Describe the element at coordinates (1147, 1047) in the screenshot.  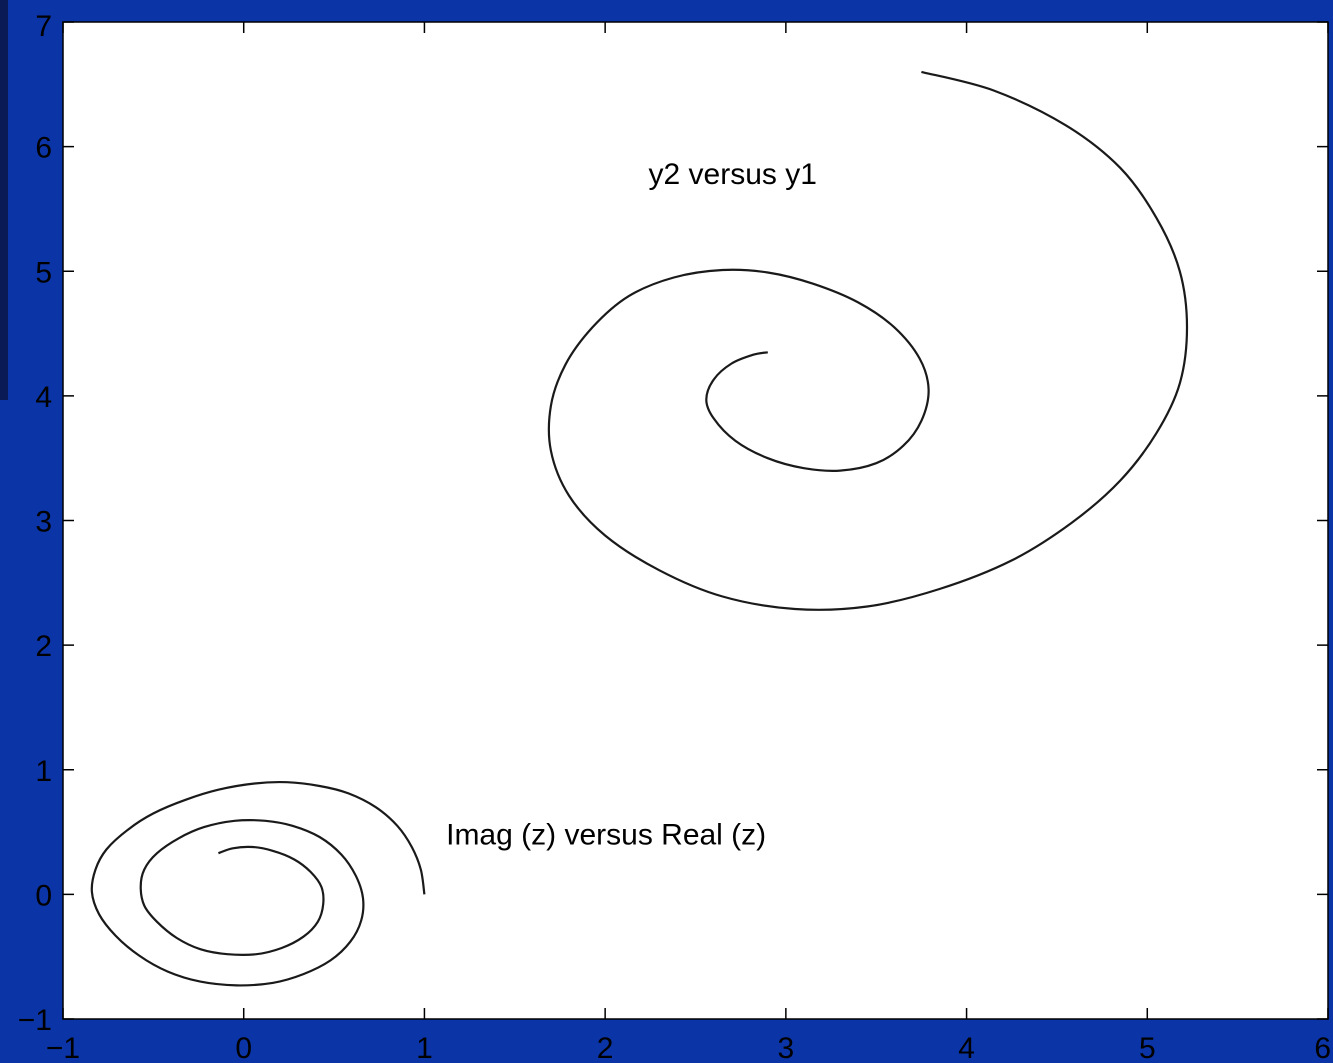
I see `x-tick-label: 5` at that location.